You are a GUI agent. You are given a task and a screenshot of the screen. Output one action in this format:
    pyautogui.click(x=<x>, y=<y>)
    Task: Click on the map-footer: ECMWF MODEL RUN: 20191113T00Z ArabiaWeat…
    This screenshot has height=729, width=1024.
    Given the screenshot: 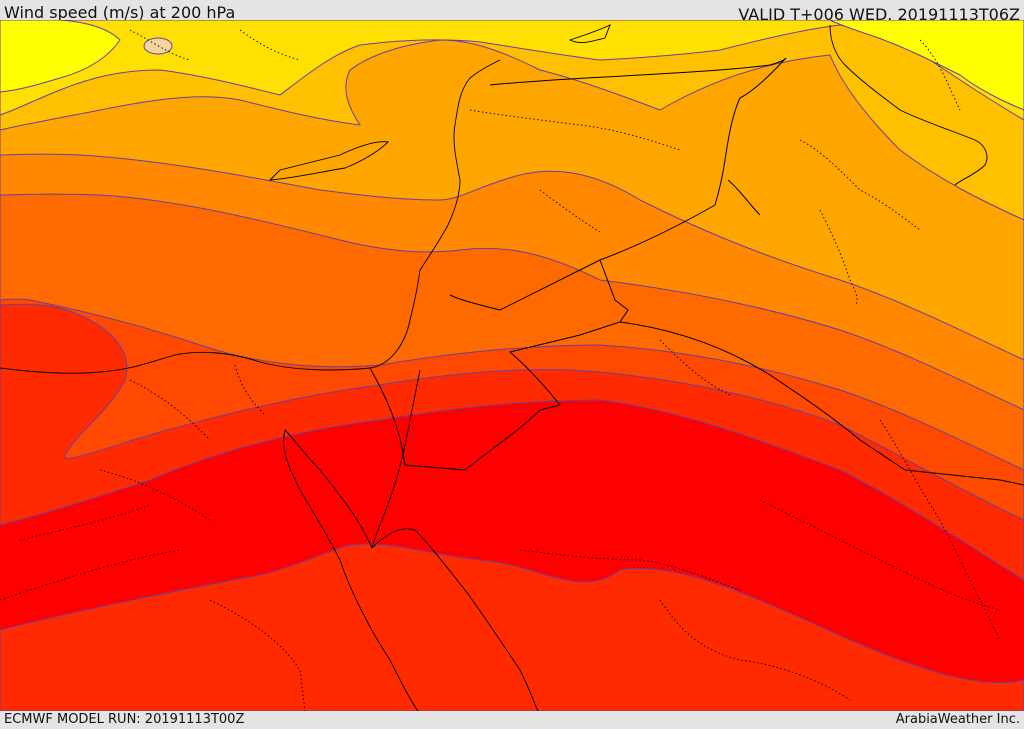 What is the action you would take?
    pyautogui.click(x=512, y=720)
    